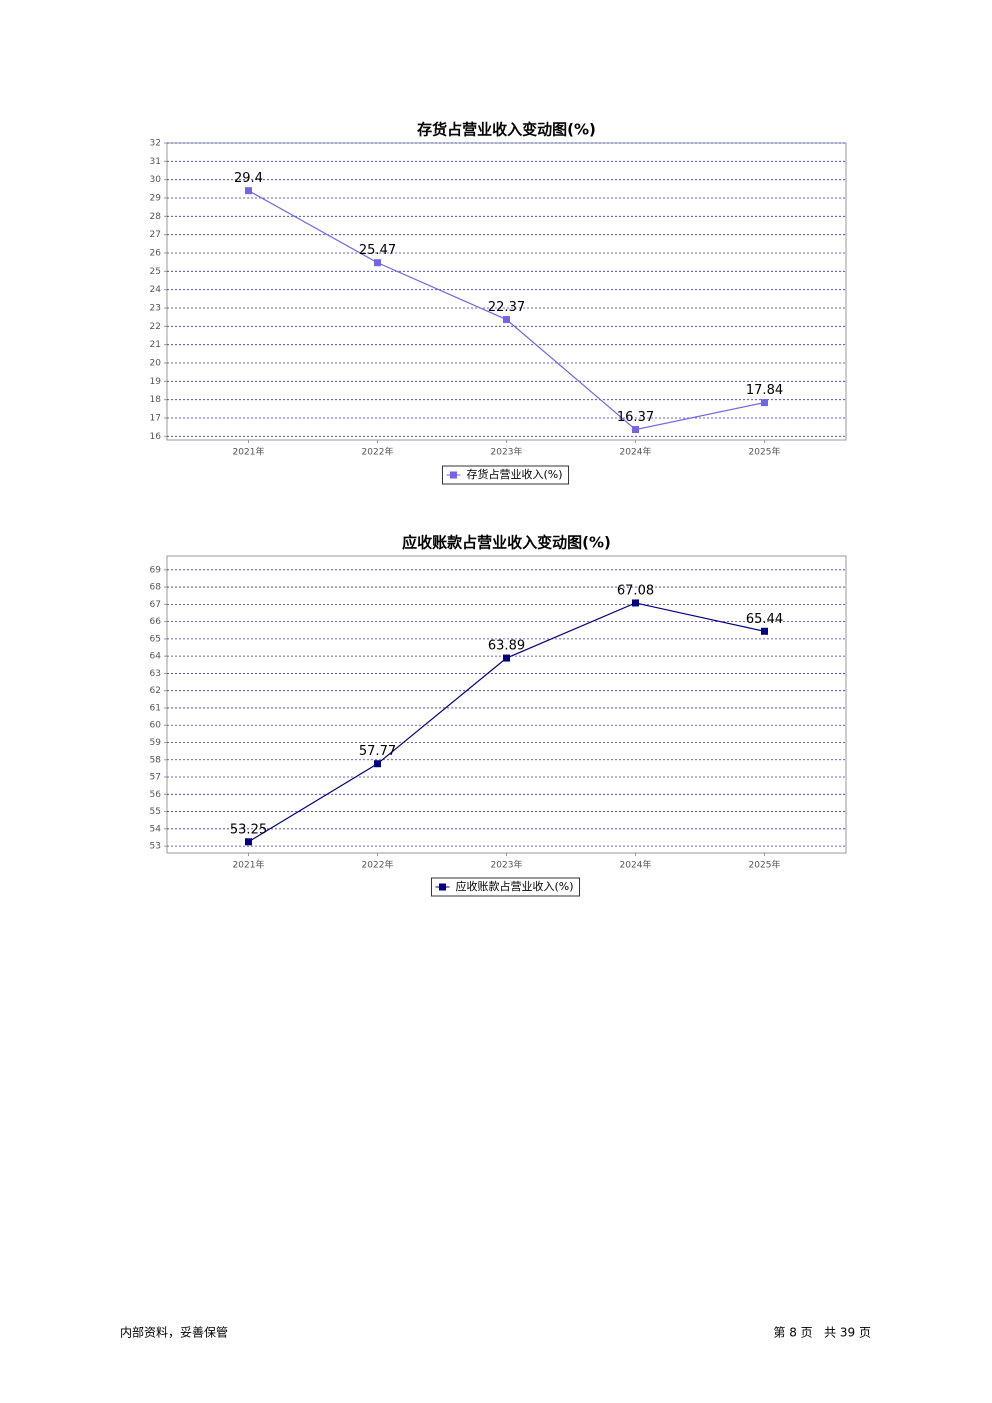 This screenshot has width=992, height=1403. What do you see at coordinates (174, 1332) in the screenshot?
I see `footer-left: 内部资料，妥善保管` at bounding box center [174, 1332].